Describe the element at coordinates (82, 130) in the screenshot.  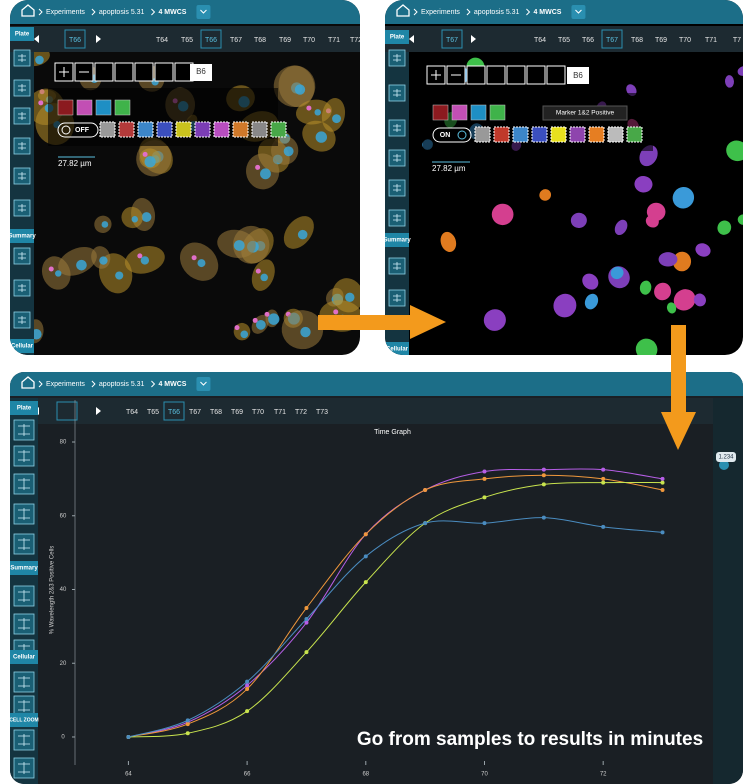
I see `toggle-label: OFF` at that location.